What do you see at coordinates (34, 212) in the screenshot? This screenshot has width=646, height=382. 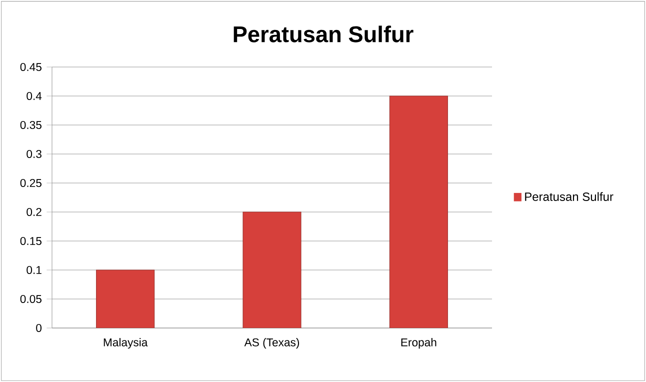 I see `y-tick-label: 0.2` at bounding box center [34, 212].